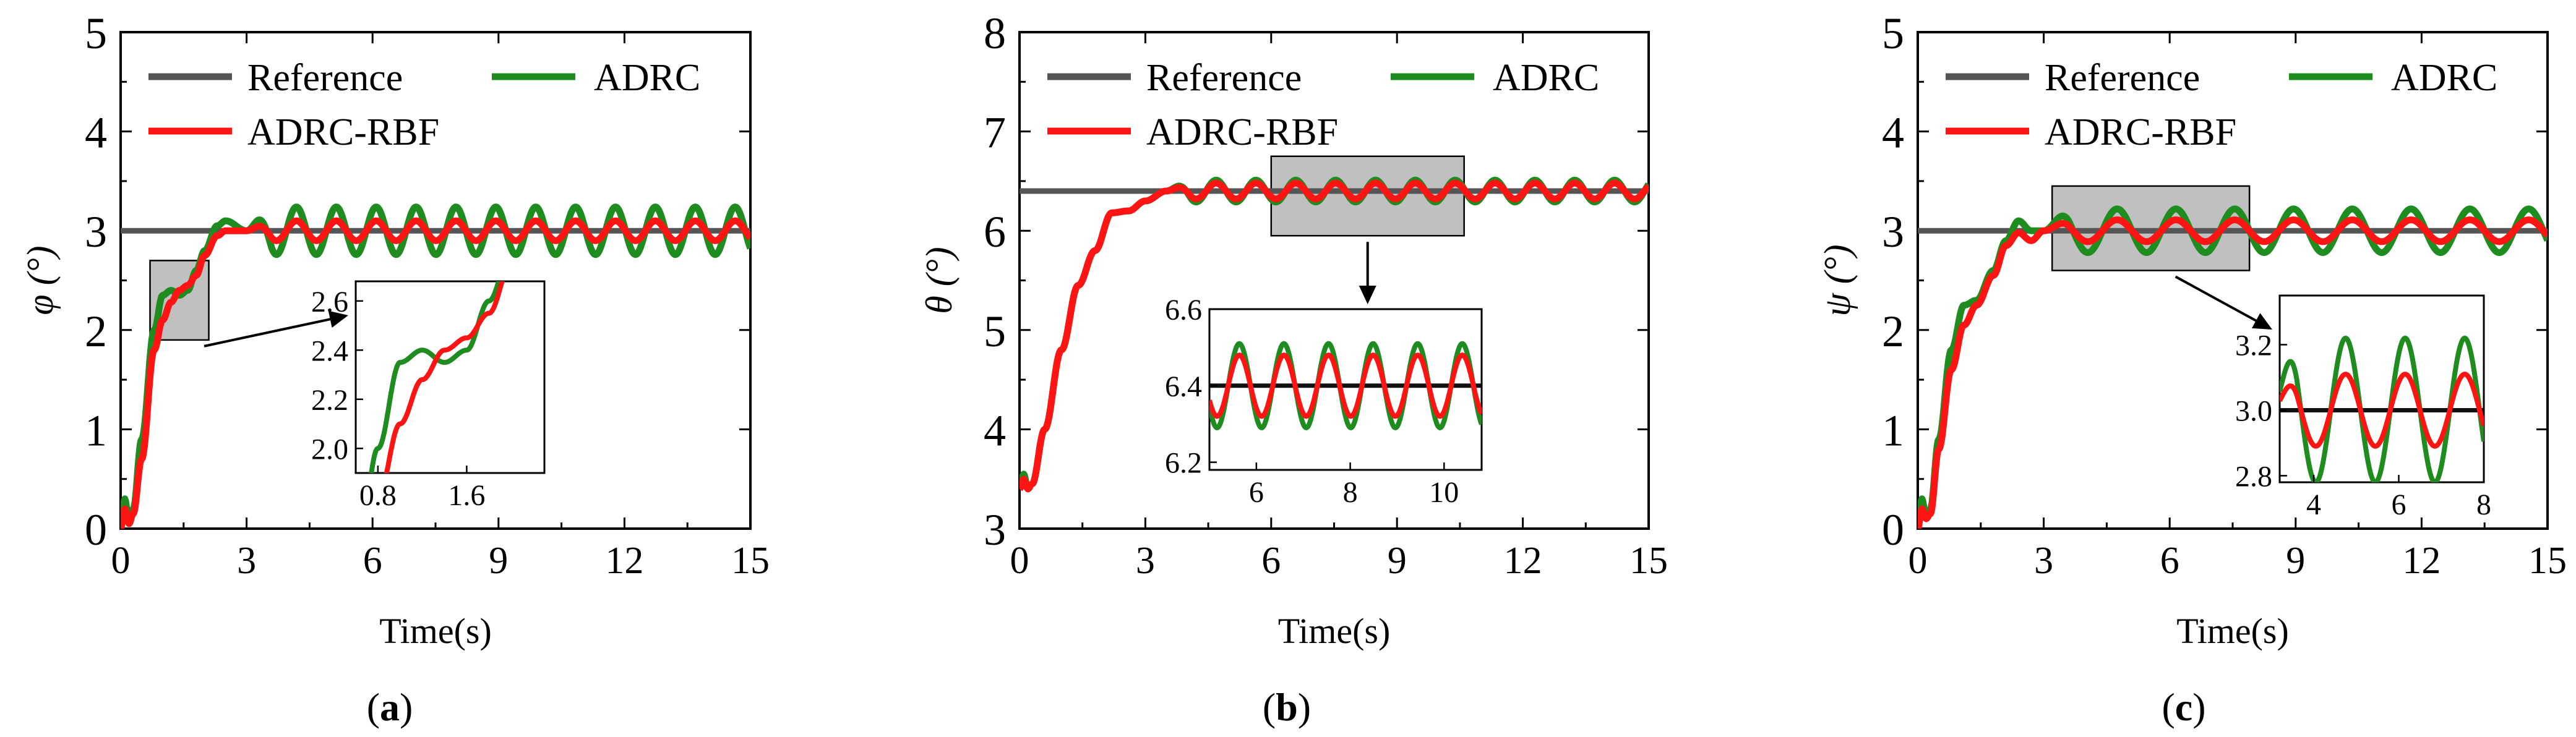 The height and width of the screenshot is (737, 2576). Describe the element at coordinates (995, 33) in the screenshot. I see `y-tick-label: 8` at that location.